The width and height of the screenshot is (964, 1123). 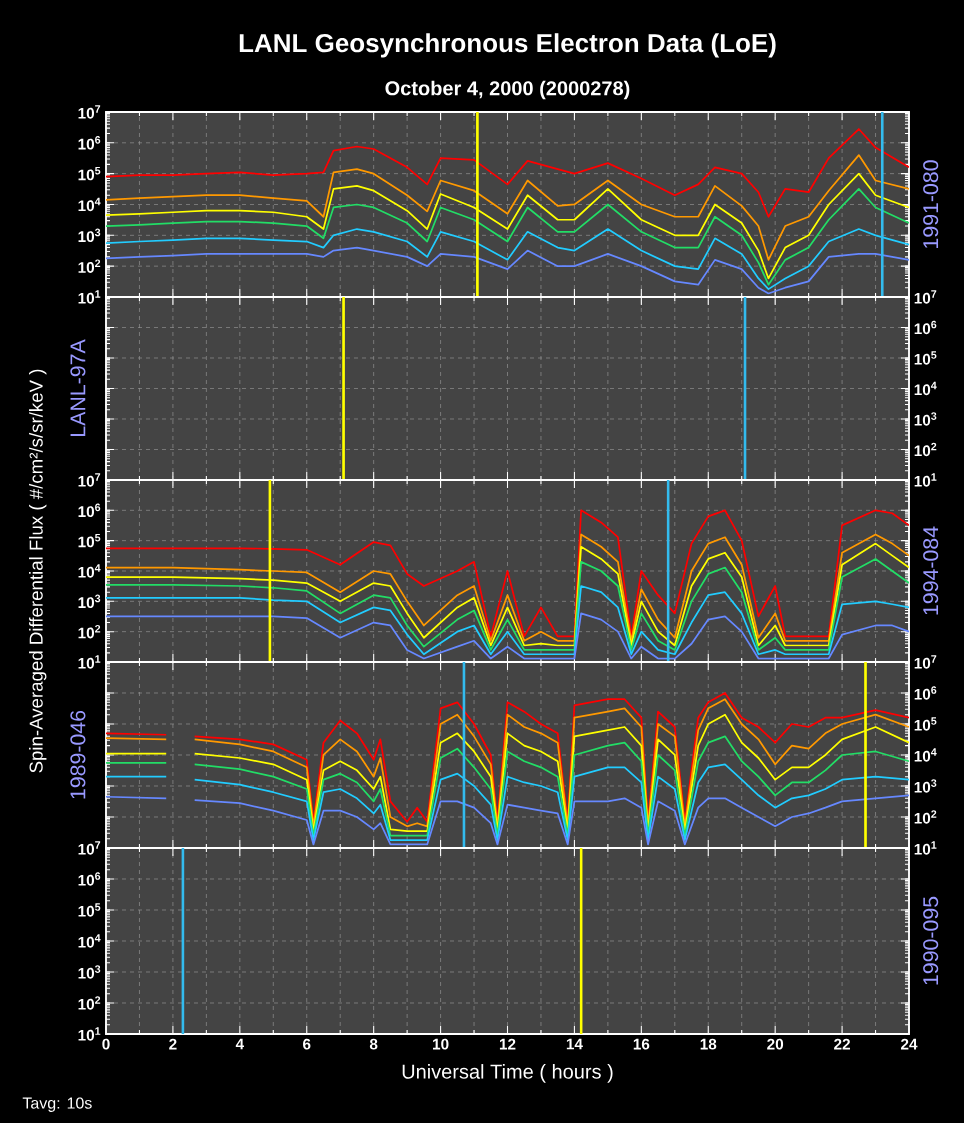 What do you see at coordinates (38, 571) in the screenshot?
I see `y-axis-title: Spin-Averaged Differential Flux ( #/cm²/s/sr/keV )` at bounding box center [38, 571].